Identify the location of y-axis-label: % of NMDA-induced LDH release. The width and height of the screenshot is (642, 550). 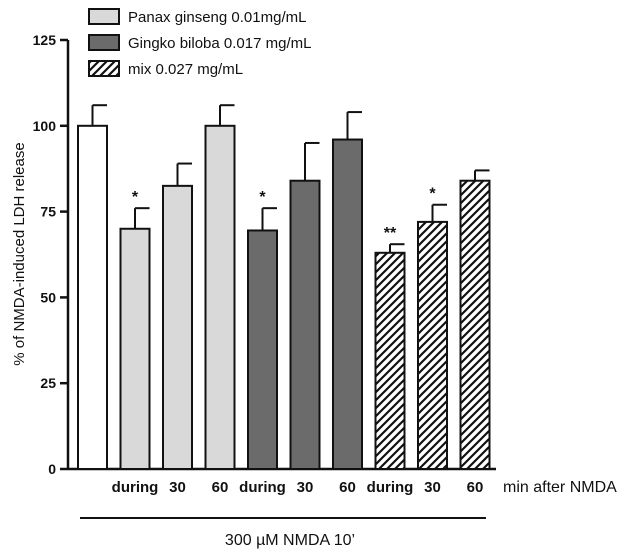
(19, 253).